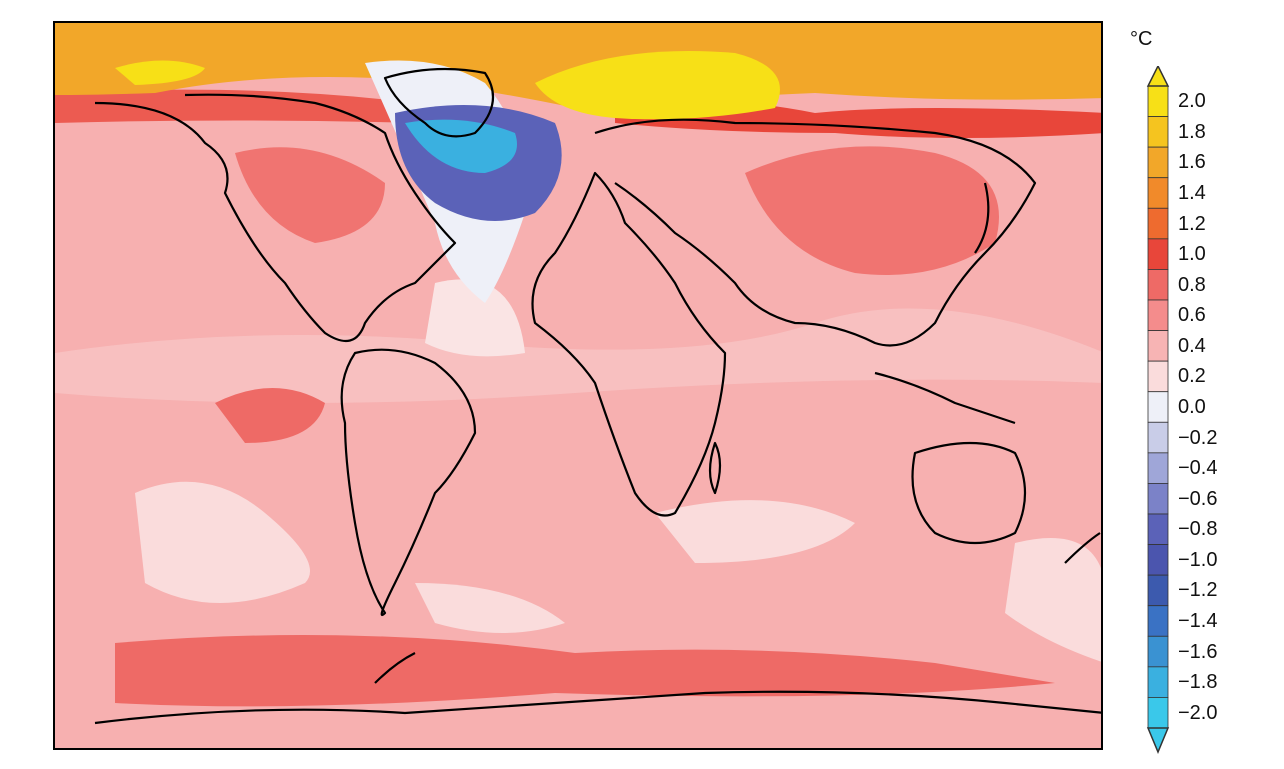 The image size is (1284, 769). What do you see at coordinates (969, 493) in the screenshot?
I see `australia-coast` at bounding box center [969, 493].